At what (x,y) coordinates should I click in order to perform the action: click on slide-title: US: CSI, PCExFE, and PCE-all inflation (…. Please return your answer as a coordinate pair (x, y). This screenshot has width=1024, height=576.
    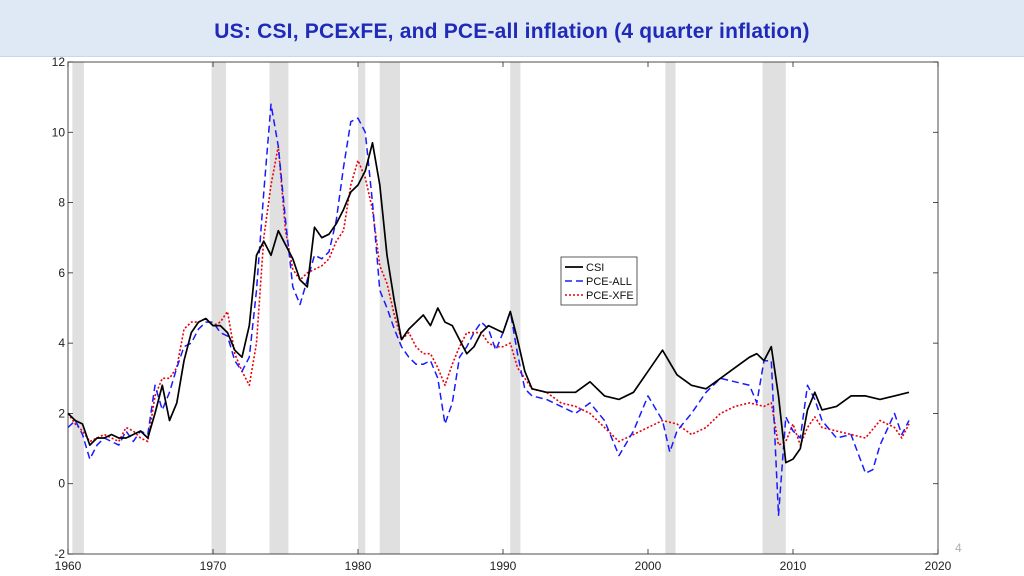
    Looking at the image, I should click on (512, 31).